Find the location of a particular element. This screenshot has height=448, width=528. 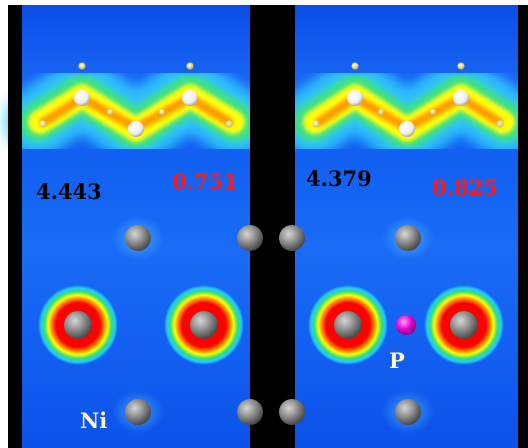

right-edge-bar is located at coordinates (523, 226).